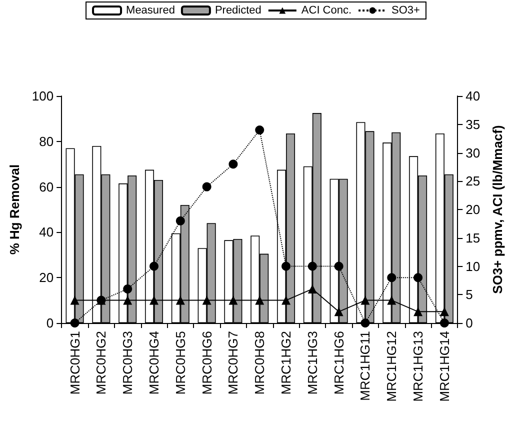  What do you see at coordinates (50, 323) in the screenshot?
I see `y-tick-label: 0` at bounding box center [50, 323].